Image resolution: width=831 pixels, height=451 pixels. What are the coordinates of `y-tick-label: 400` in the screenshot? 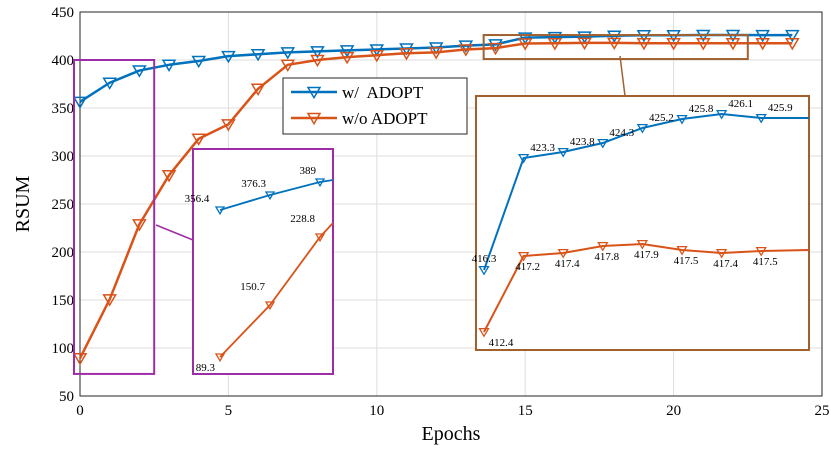 It's located at (63, 61).